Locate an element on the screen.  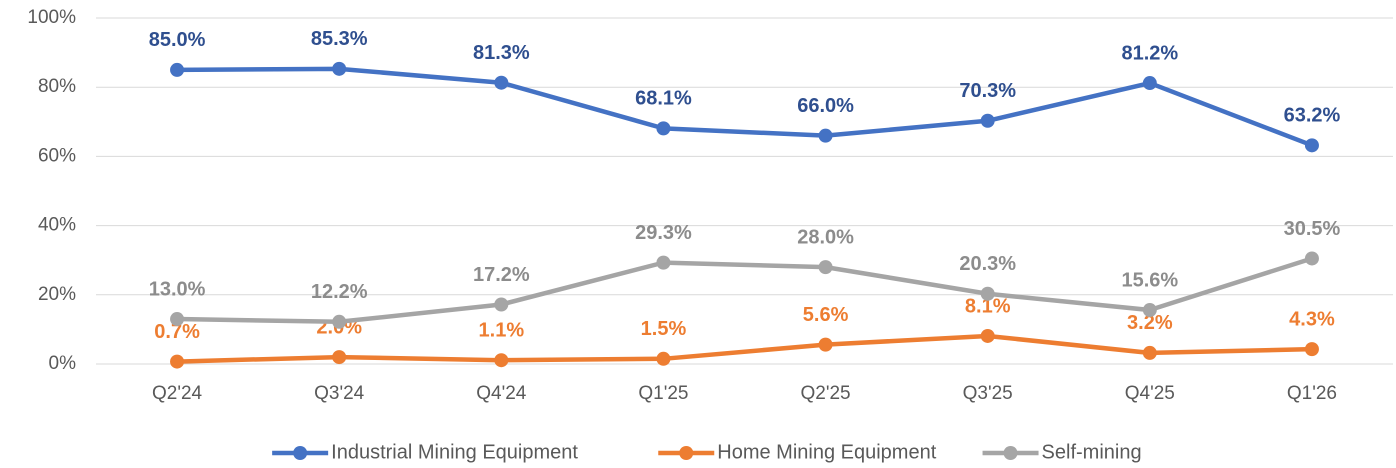
x-tick-label: Q1'25 is located at coordinates (663, 393).